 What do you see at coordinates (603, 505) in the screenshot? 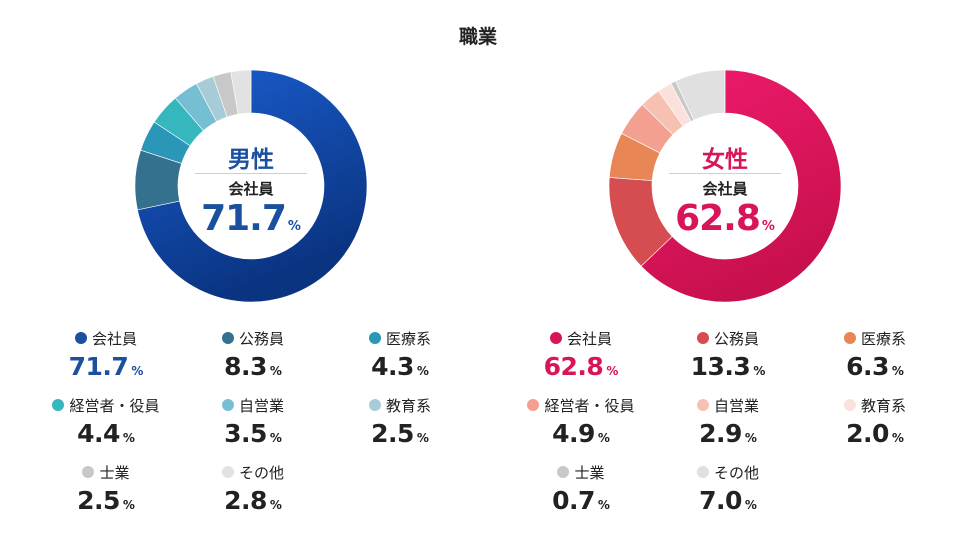
I see `female-legend-unit-licensed-professional: %` at bounding box center [603, 505].